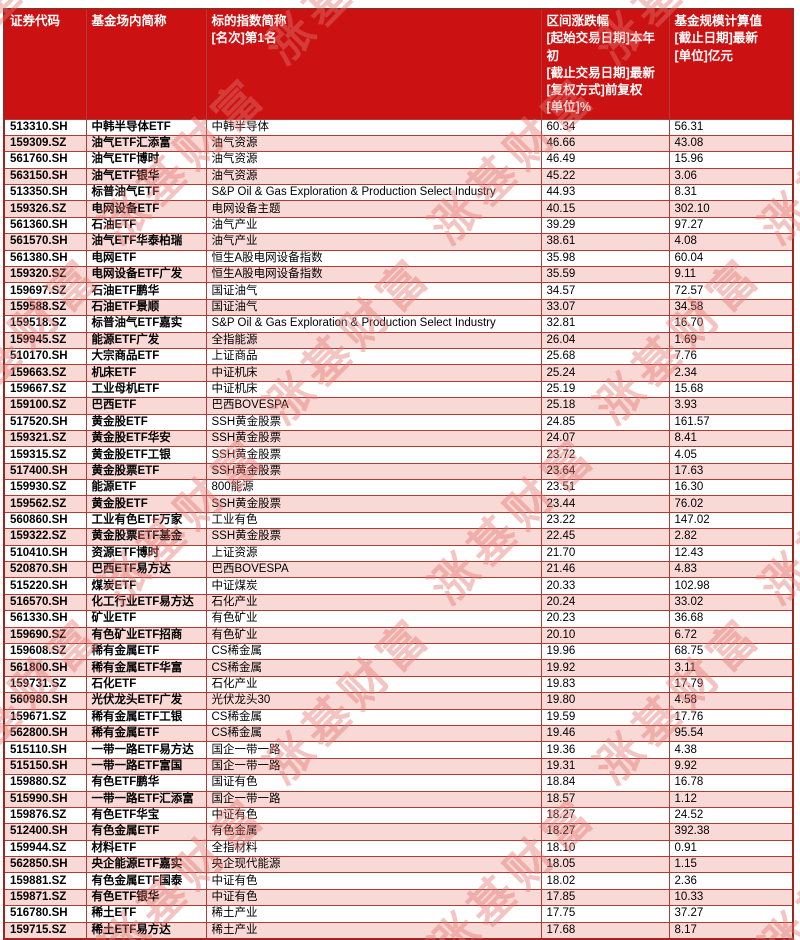  Describe the element at coordinates (373, 209) in the screenshot. I see `cell-index_name: 电网设备主题` at that location.